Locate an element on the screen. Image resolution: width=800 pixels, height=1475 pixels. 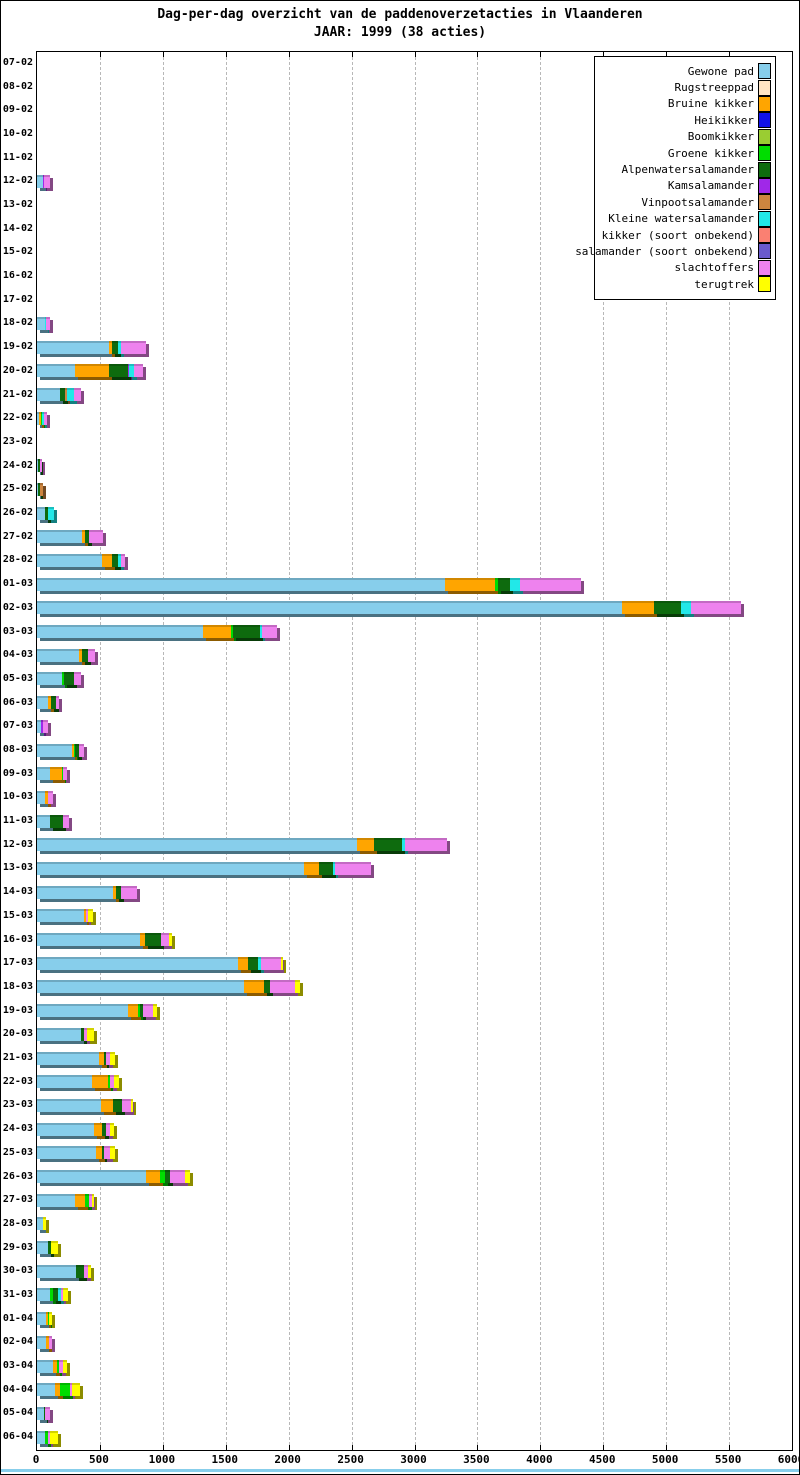
y-tick-label: 08-03 is located at coordinates (17, 749).